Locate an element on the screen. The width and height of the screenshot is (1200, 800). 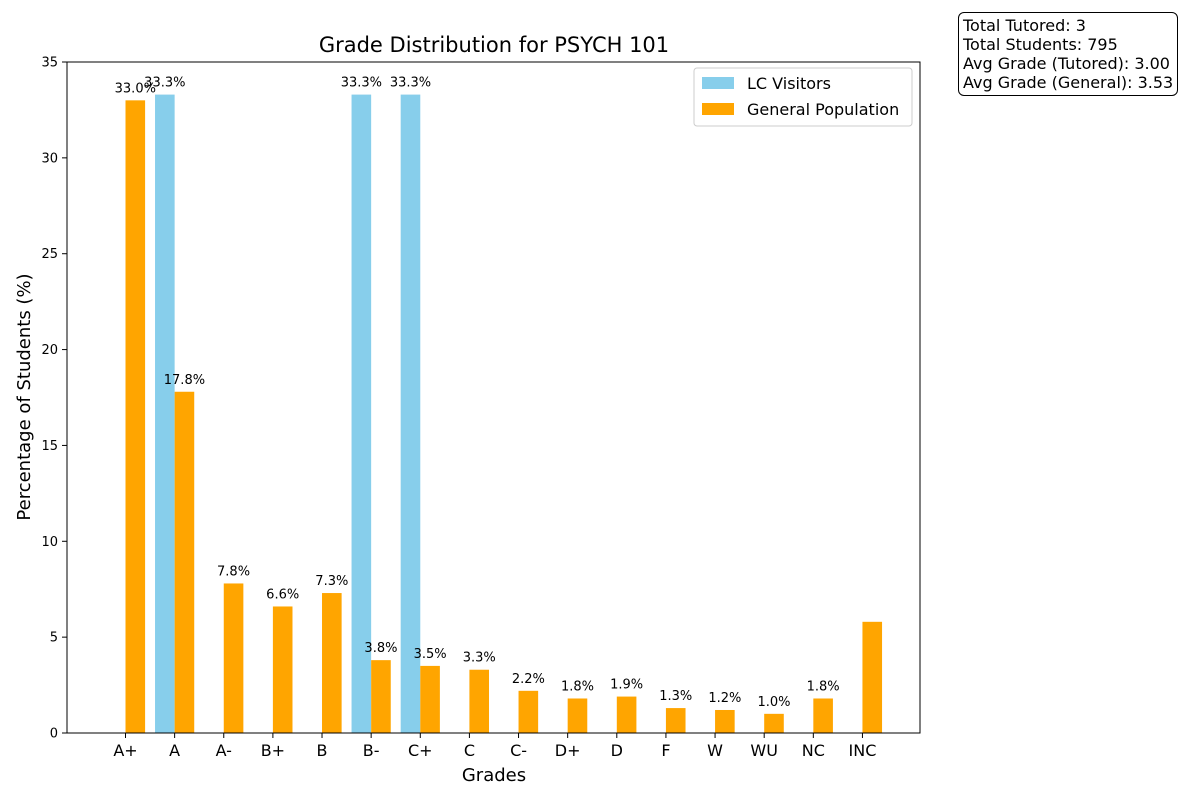
y-tick-label: 30 is located at coordinates (49, 158).